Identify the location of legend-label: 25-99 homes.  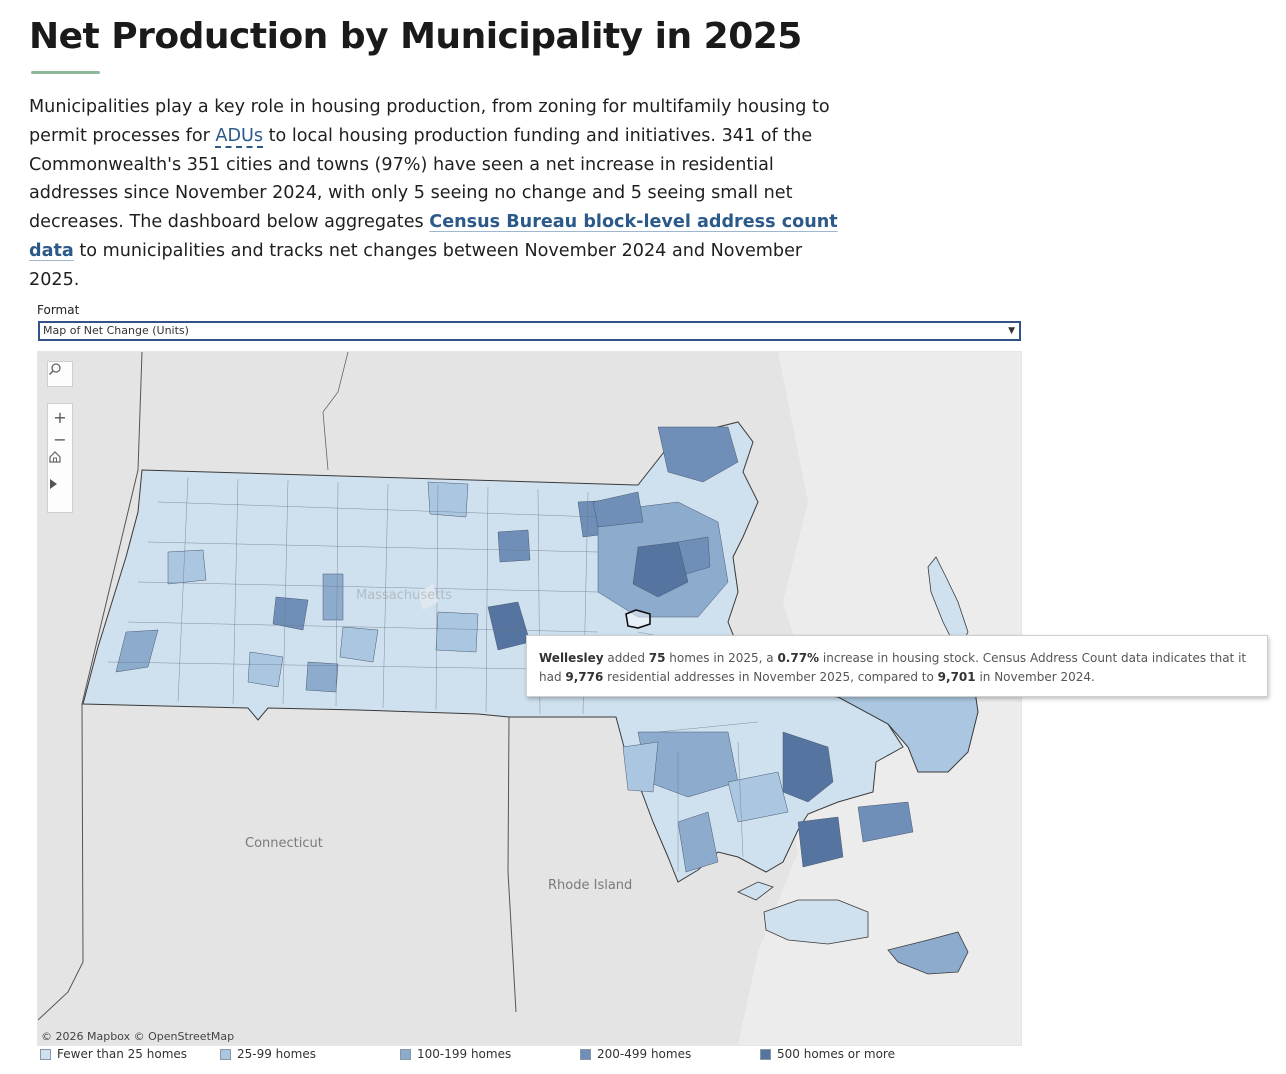
(276, 1054).